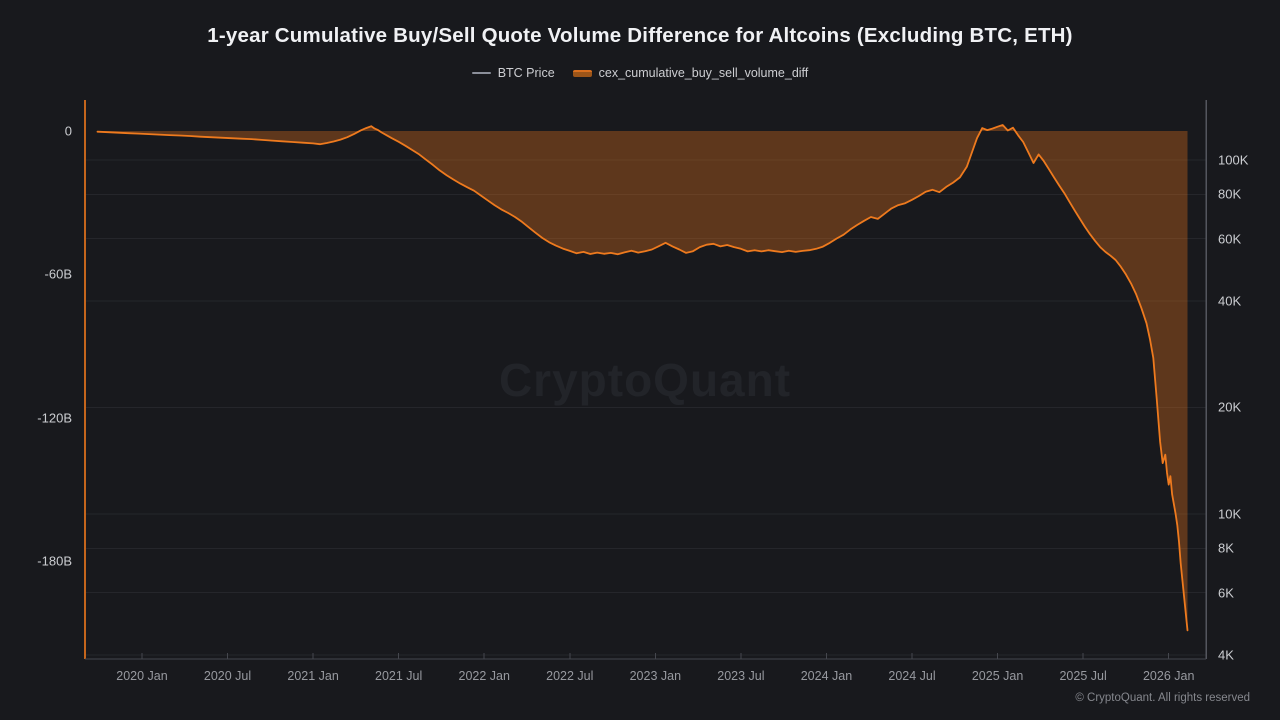  I want to click on legend-item-volume-diff: cex_cumulative_buy_sell_volume_diff, so click(690, 73).